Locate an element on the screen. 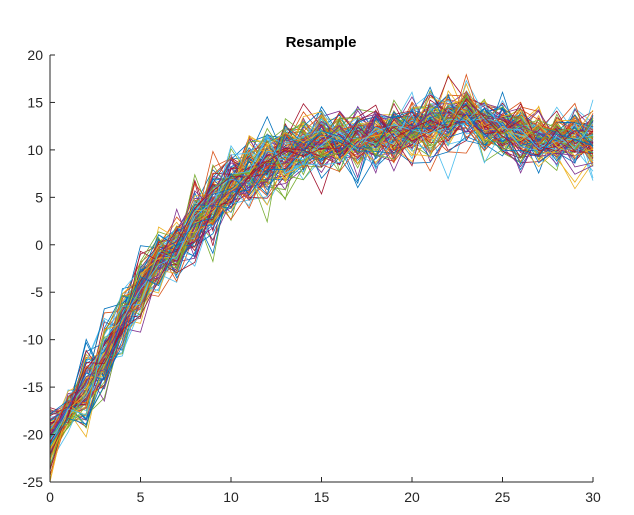  y-tick-label: 15 is located at coordinates (35, 102).